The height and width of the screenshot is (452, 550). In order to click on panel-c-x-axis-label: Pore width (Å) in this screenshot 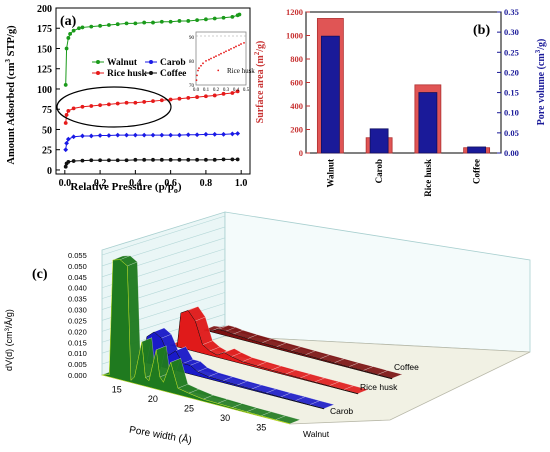, I will do `click(160, 435)`.